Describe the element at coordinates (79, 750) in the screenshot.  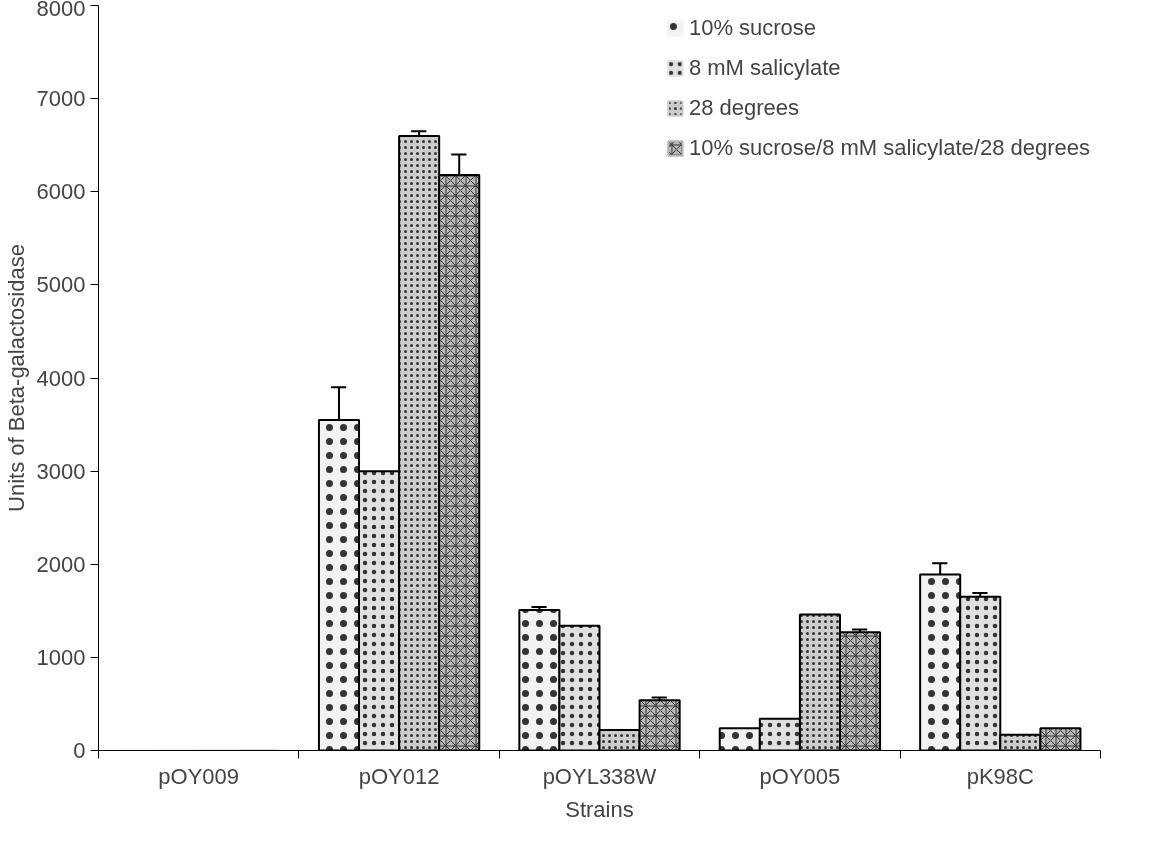
I see `y-tick-label: 0` at that location.